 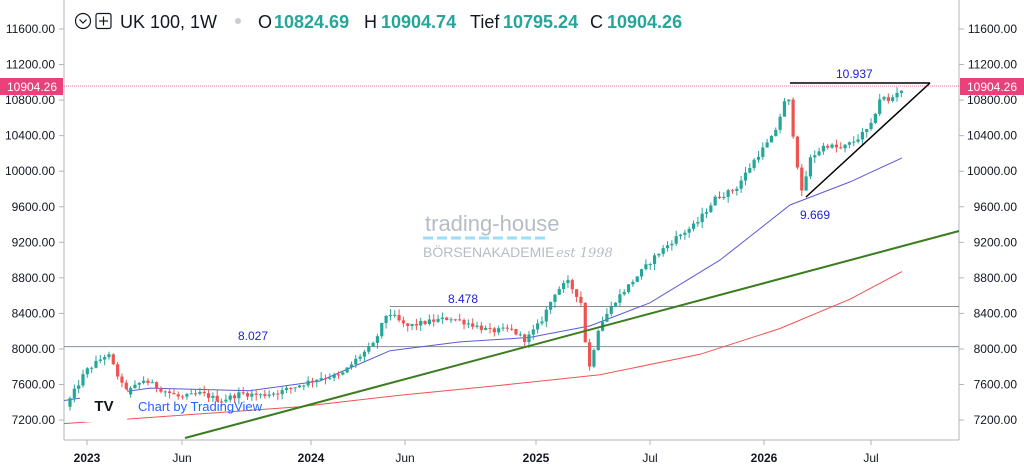 I want to click on watermark-est: est 1998, so click(x=584, y=253).